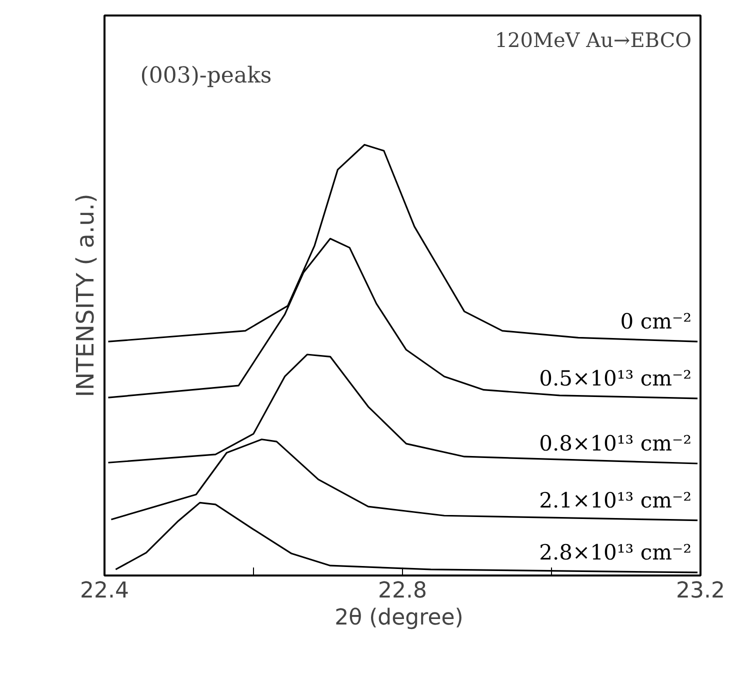 The image size is (738, 685). I want to click on series-label: 0.8×10¹³ cm⁻², so click(615, 444).